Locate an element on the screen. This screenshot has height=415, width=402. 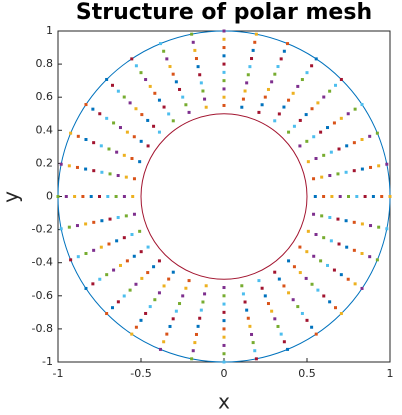
x-tick-label: 0 is located at coordinates (224, 373).